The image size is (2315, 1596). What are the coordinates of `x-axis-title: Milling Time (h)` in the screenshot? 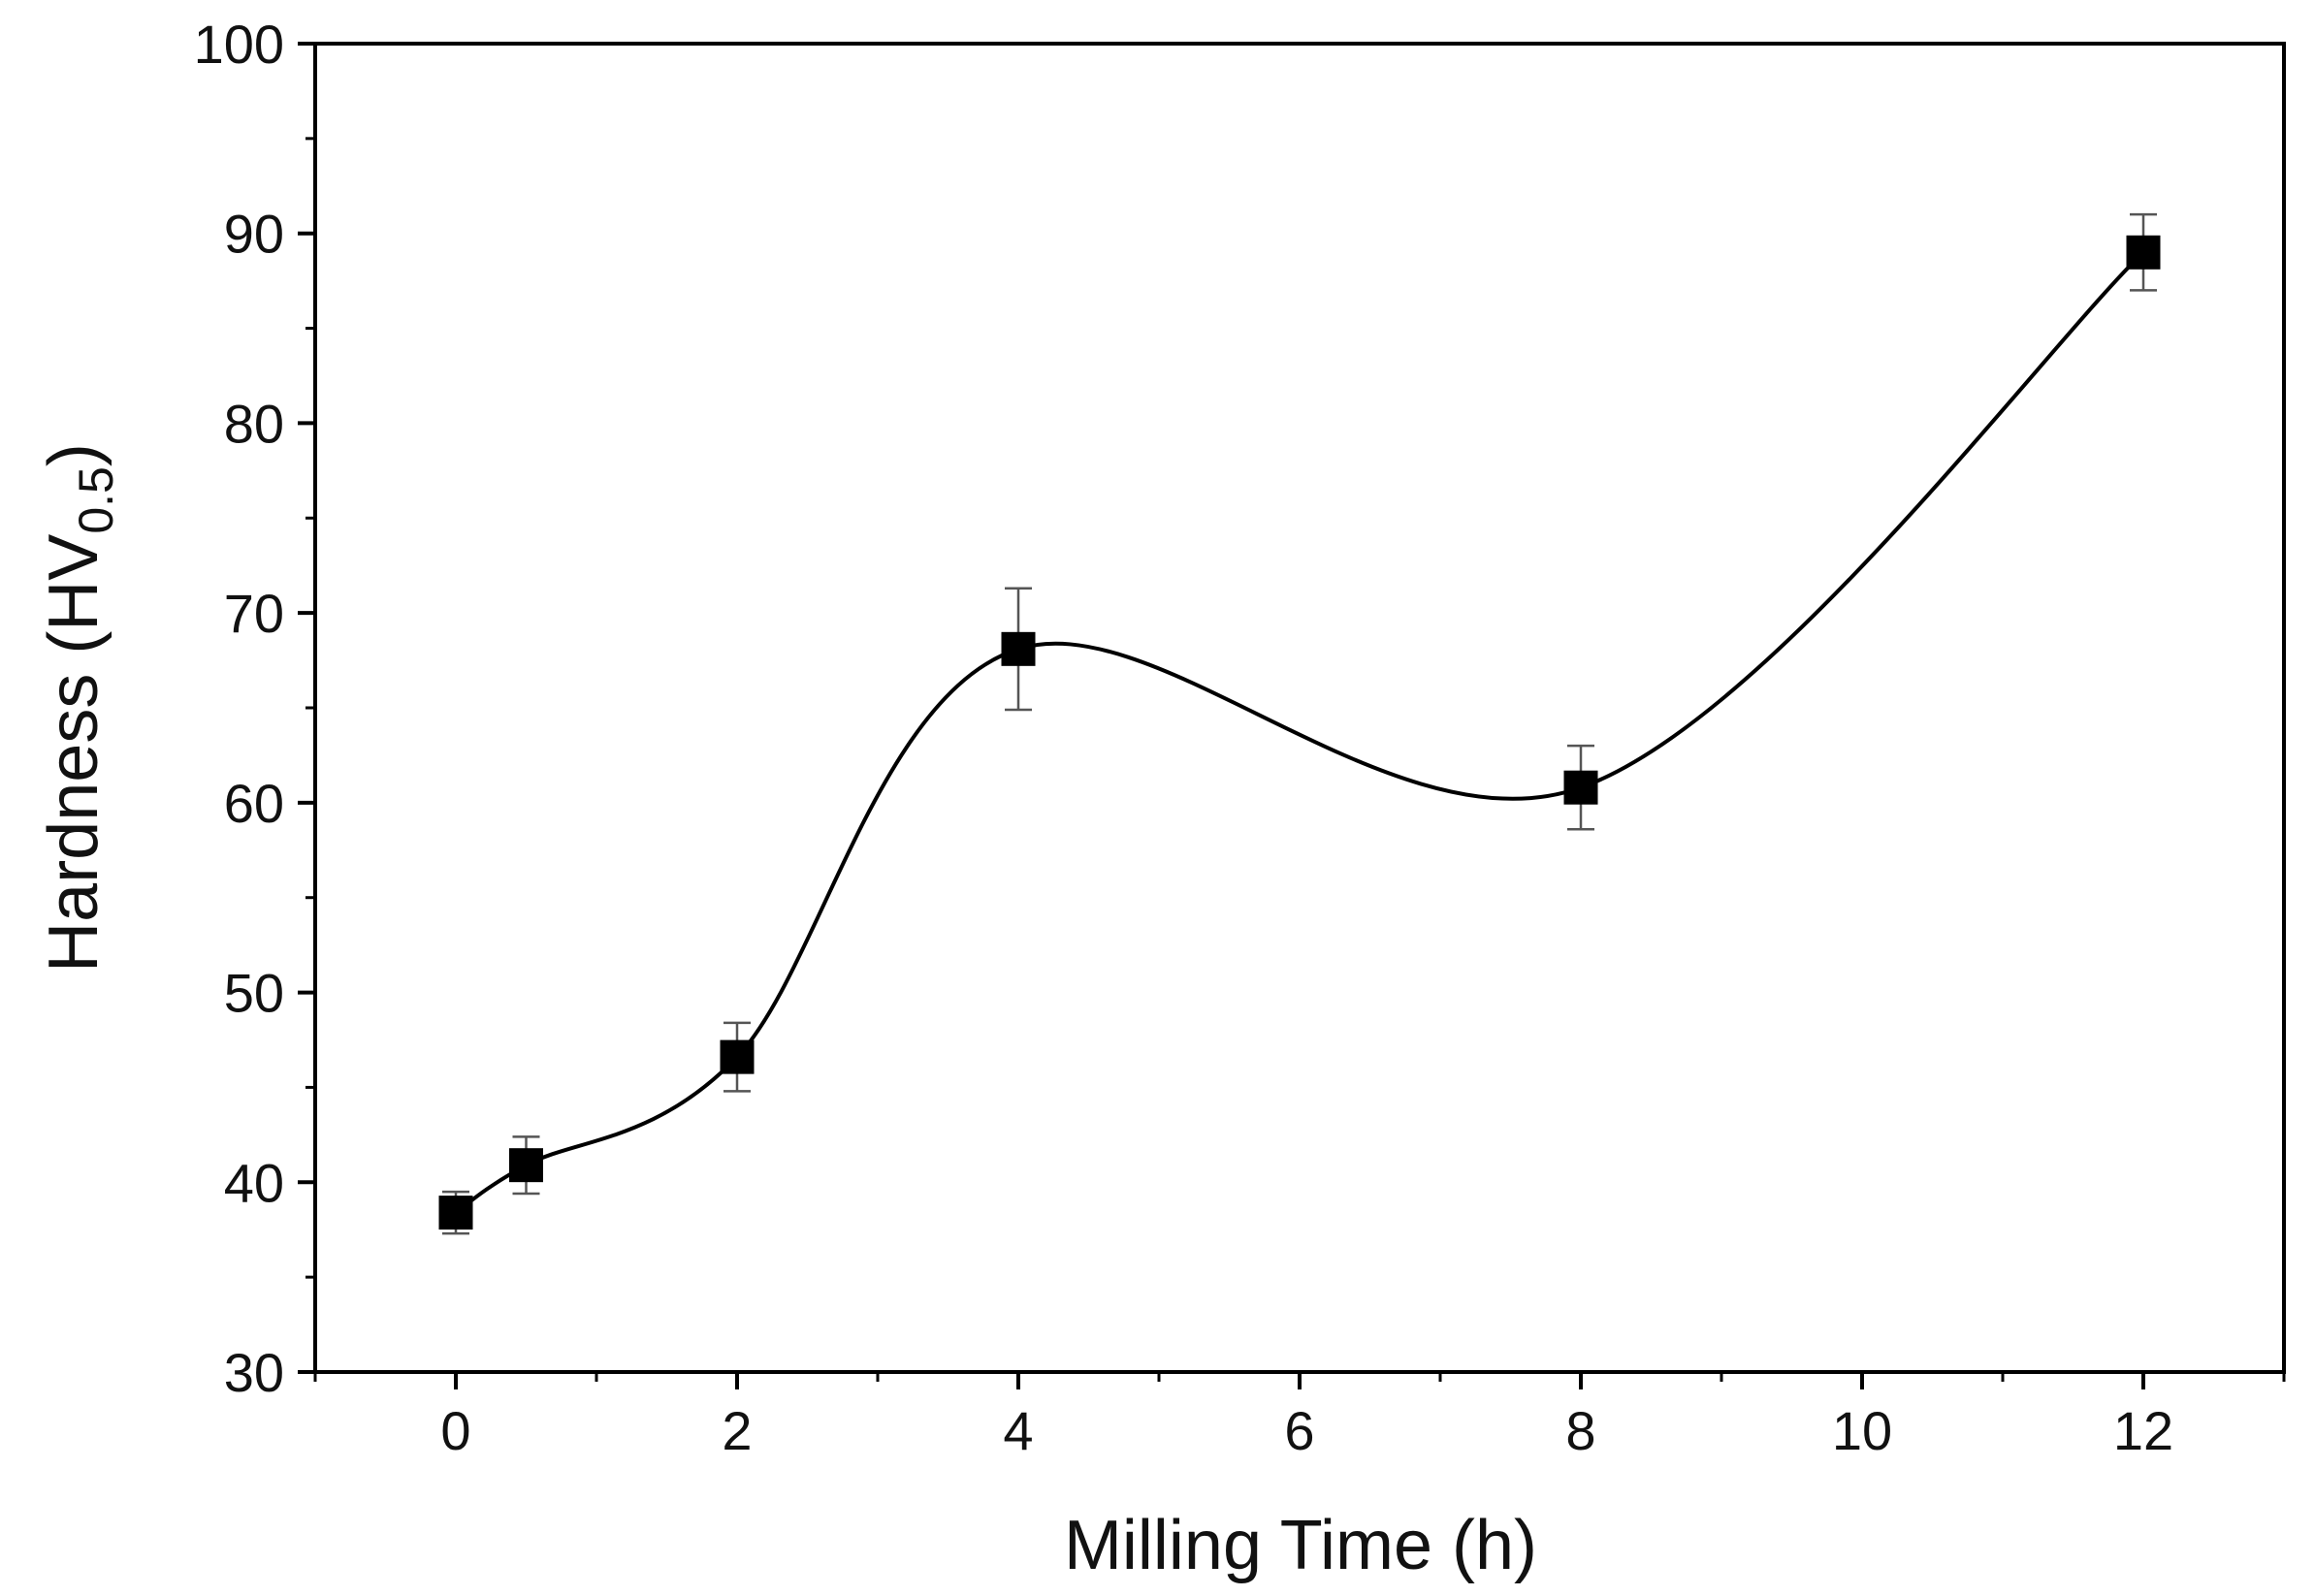 It's located at (1300, 1545).